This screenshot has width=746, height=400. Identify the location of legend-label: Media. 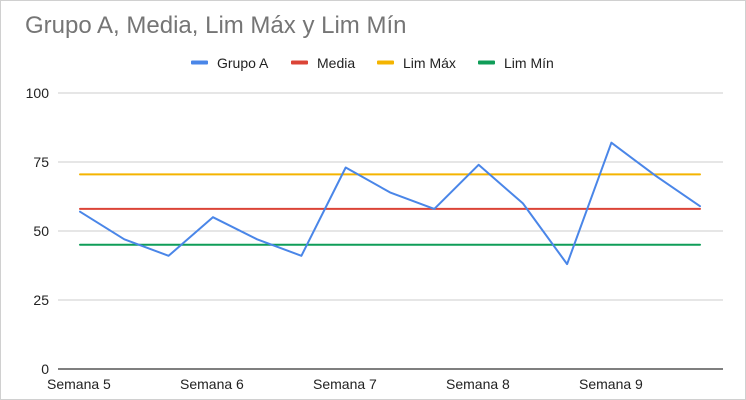
(336, 63).